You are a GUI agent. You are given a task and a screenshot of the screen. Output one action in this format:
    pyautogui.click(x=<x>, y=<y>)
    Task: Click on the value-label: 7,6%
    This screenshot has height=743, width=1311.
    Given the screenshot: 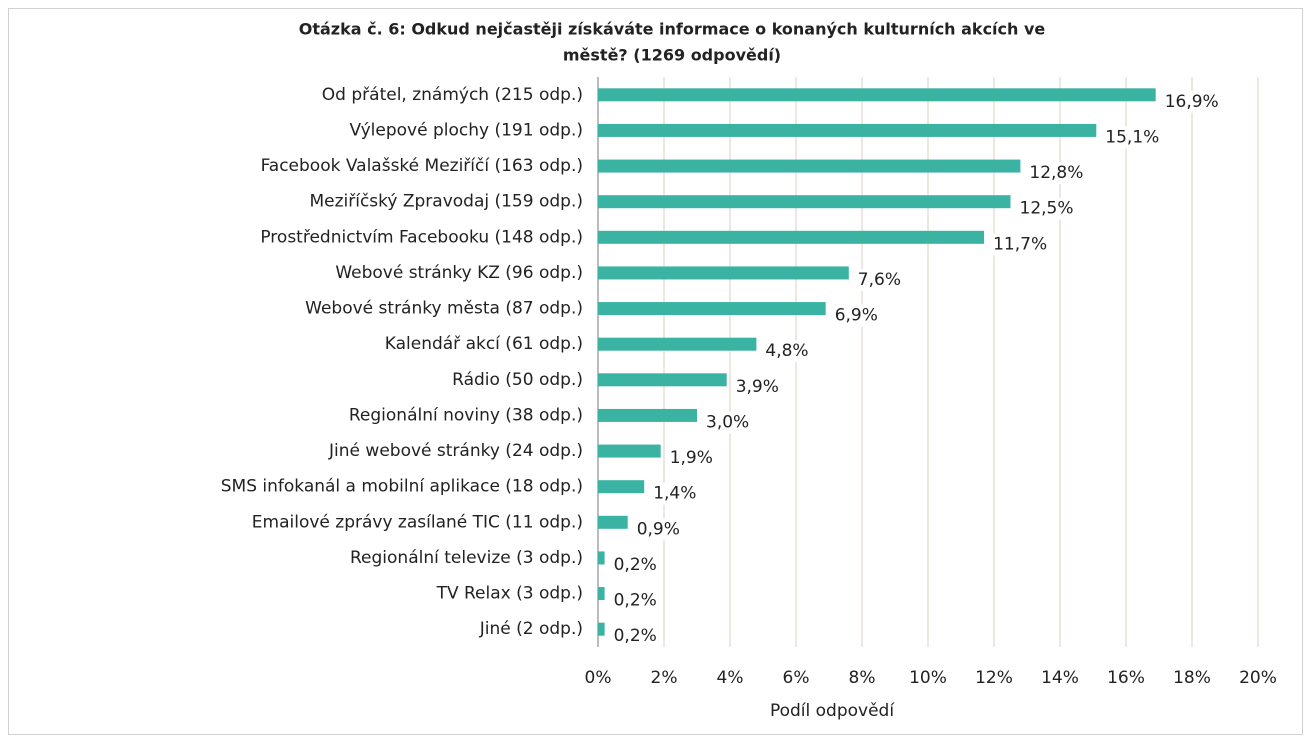 What is the action you would take?
    pyautogui.click(x=879, y=280)
    